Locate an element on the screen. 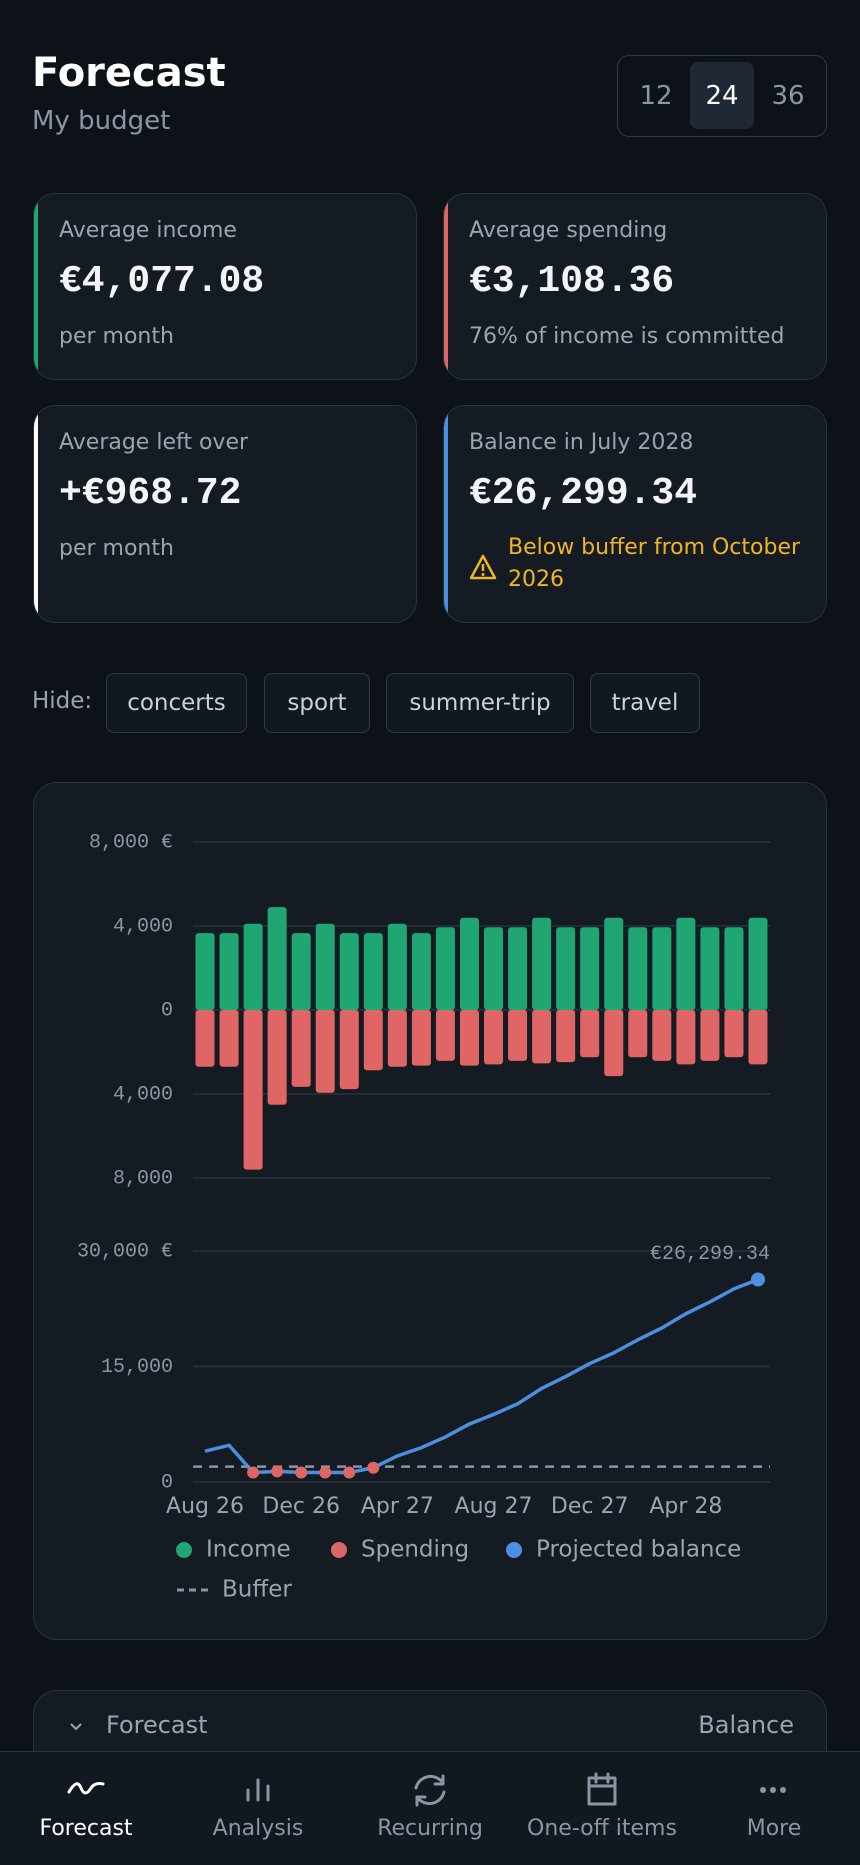 The height and width of the screenshot is (1865, 860). nav-item: More is located at coordinates (774, 1828).